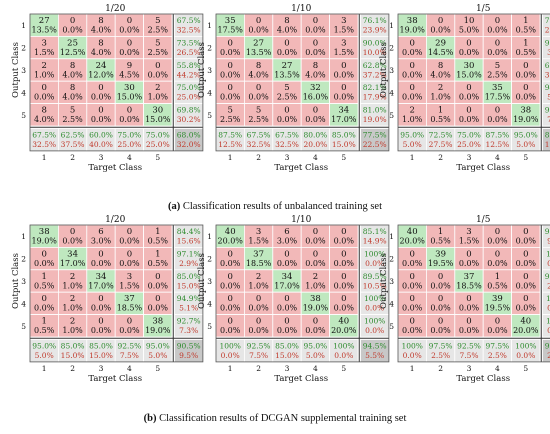 This screenshot has height=434, width=550. What do you see at coordinates (129, 157) in the screenshot?
I see `x-tick-label: 4` at bounding box center [129, 157].